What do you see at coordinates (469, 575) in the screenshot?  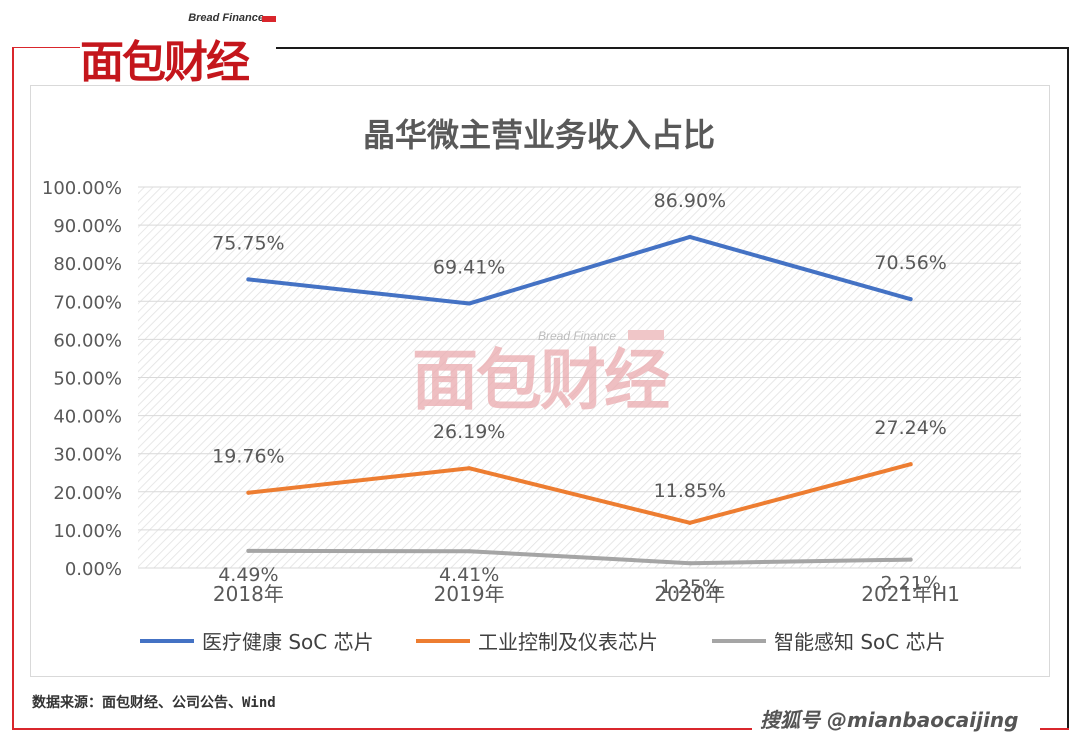 I see `data-label: 4.41%` at bounding box center [469, 575].